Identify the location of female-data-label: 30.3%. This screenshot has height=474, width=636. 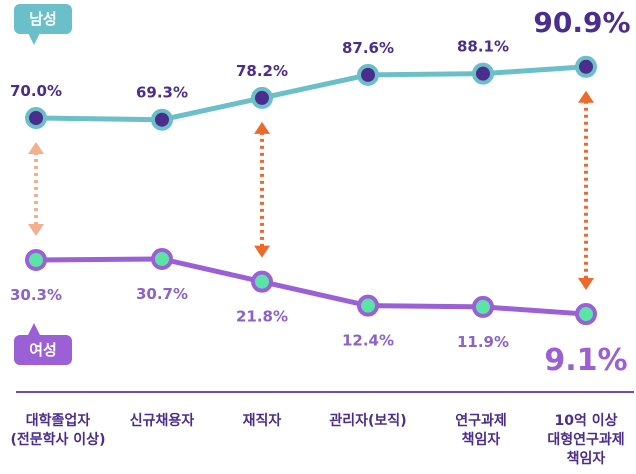
(36, 295).